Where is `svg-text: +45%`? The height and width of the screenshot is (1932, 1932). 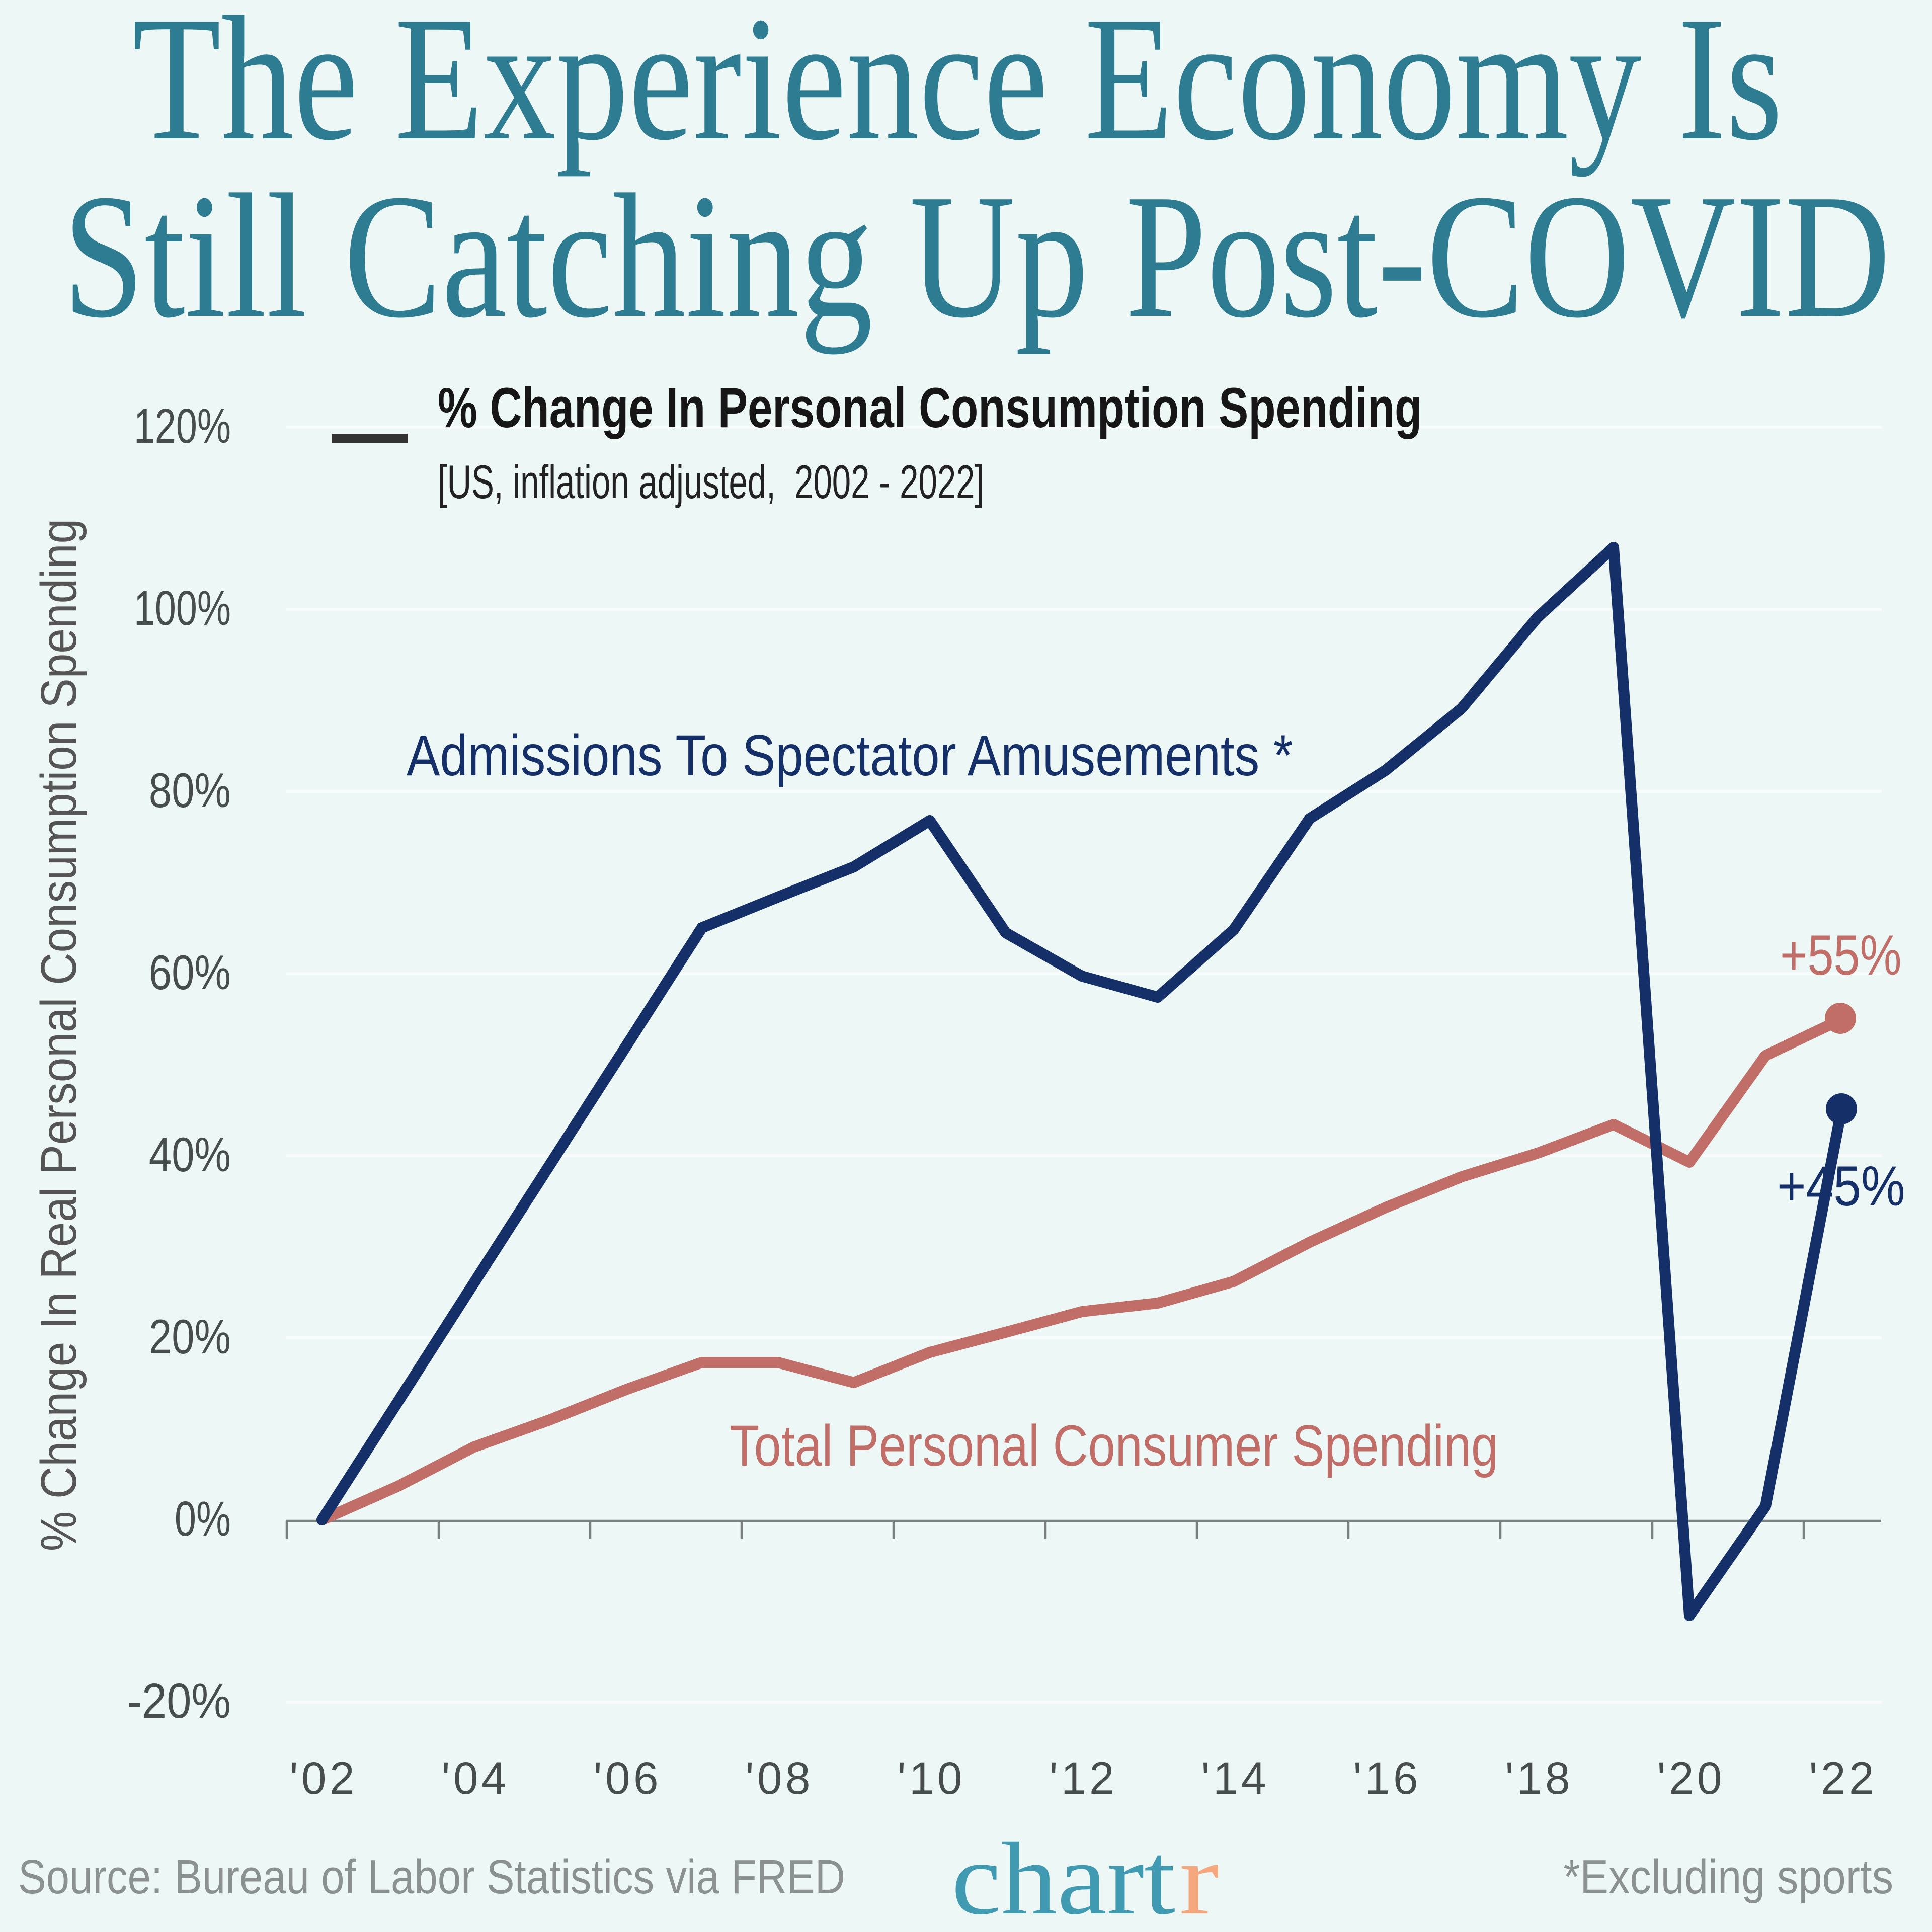
svg-text: +45% is located at coordinates (1841, 1187).